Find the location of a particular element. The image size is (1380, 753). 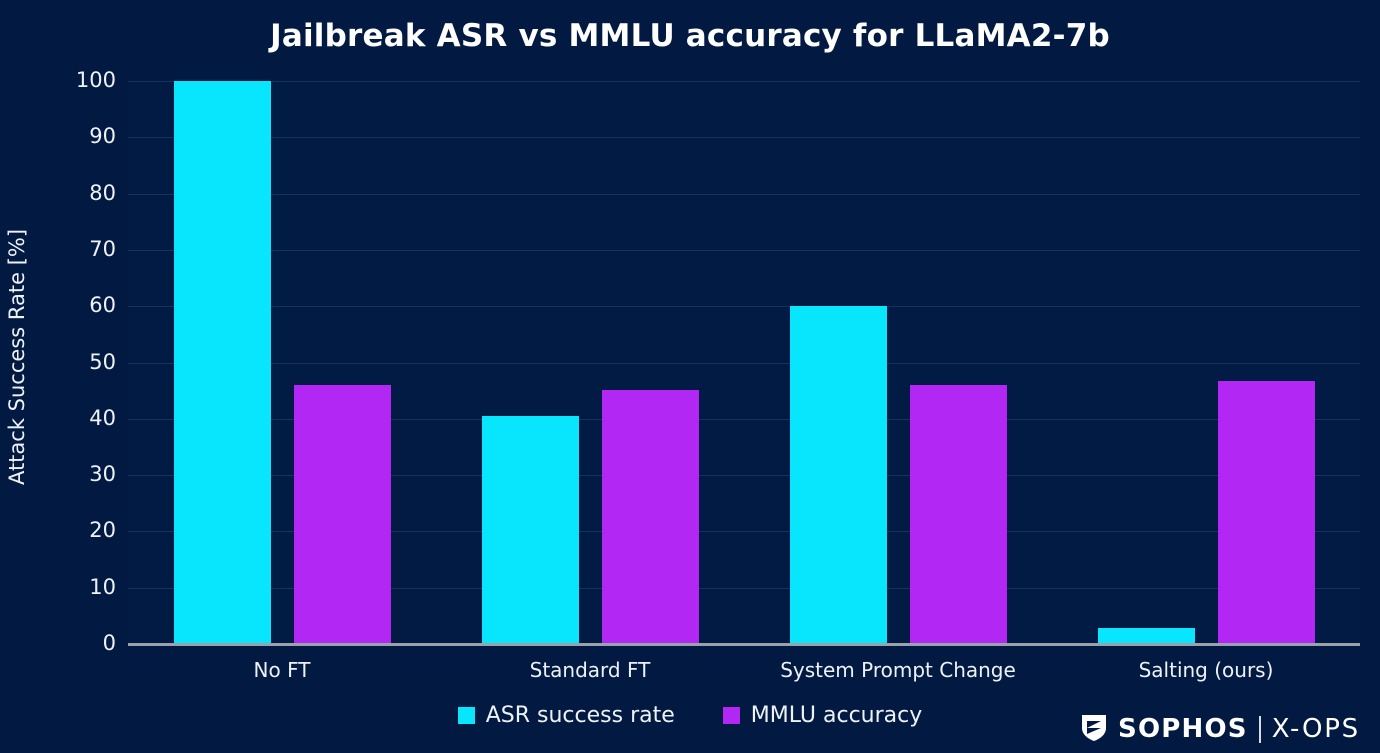

y-tick-label: 100 is located at coordinates (95, 80).